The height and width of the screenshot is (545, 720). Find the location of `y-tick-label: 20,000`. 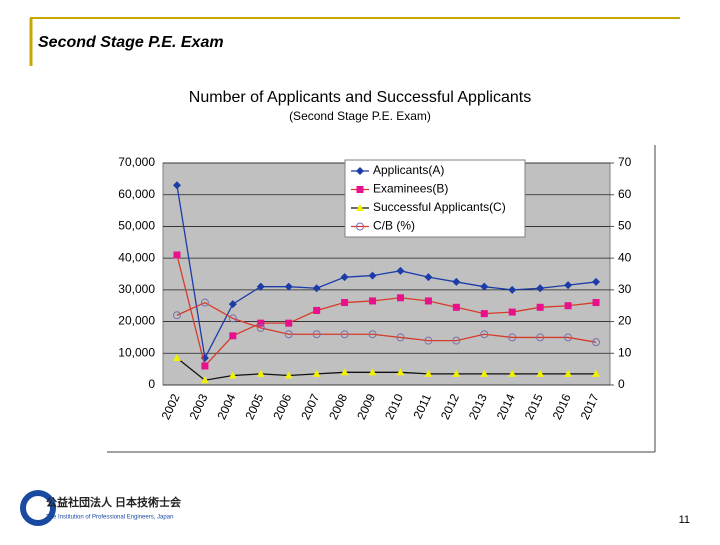

y-tick-label: 20,000 is located at coordinates (136, 321).